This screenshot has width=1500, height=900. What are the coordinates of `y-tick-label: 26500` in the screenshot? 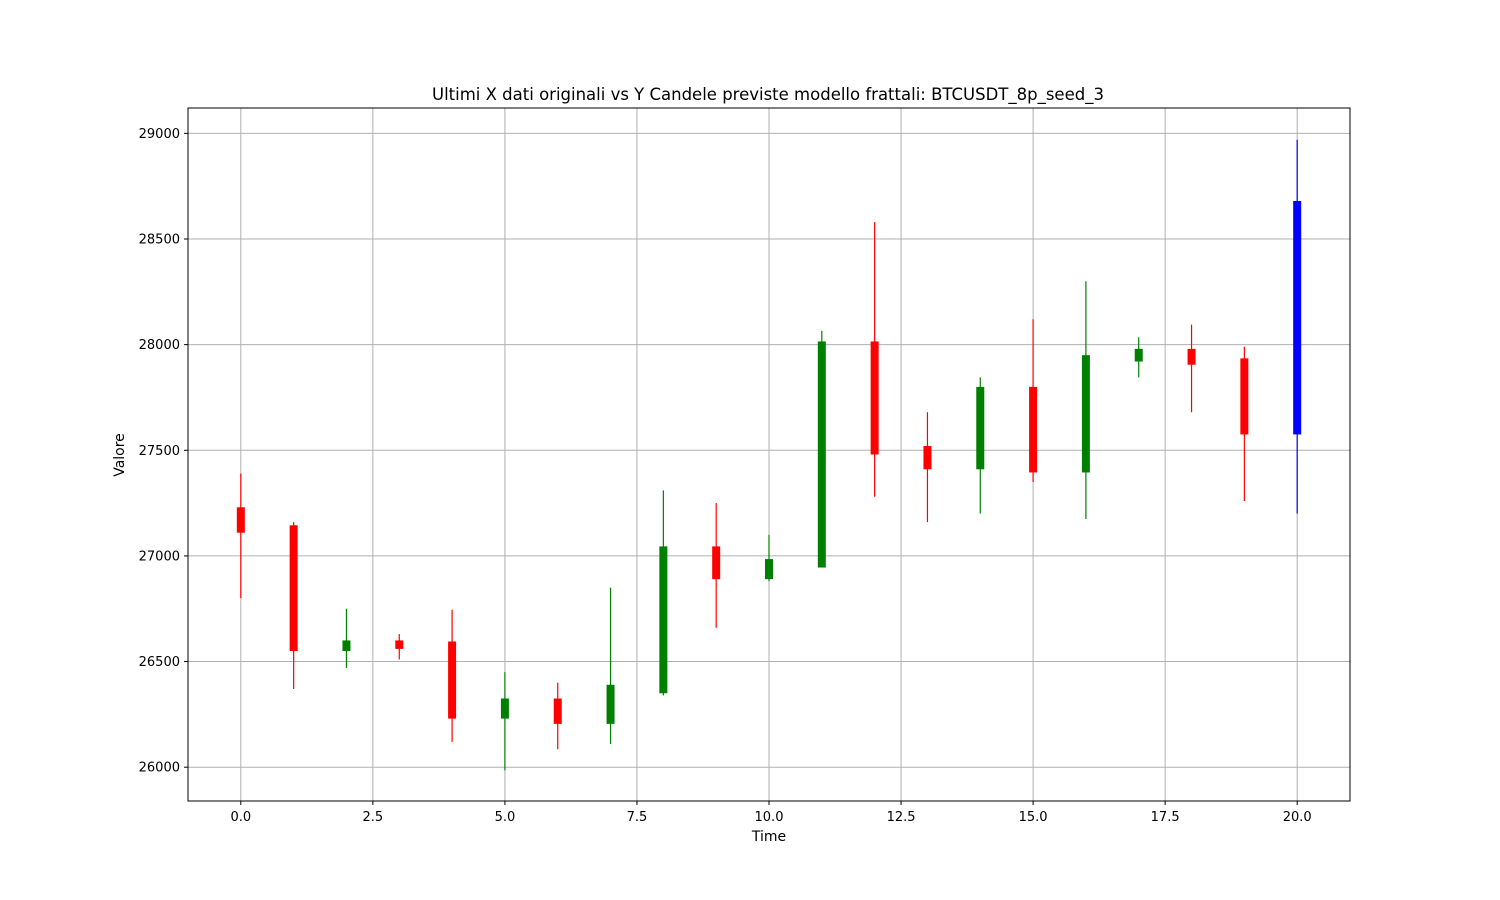 It's located at (159, 662).